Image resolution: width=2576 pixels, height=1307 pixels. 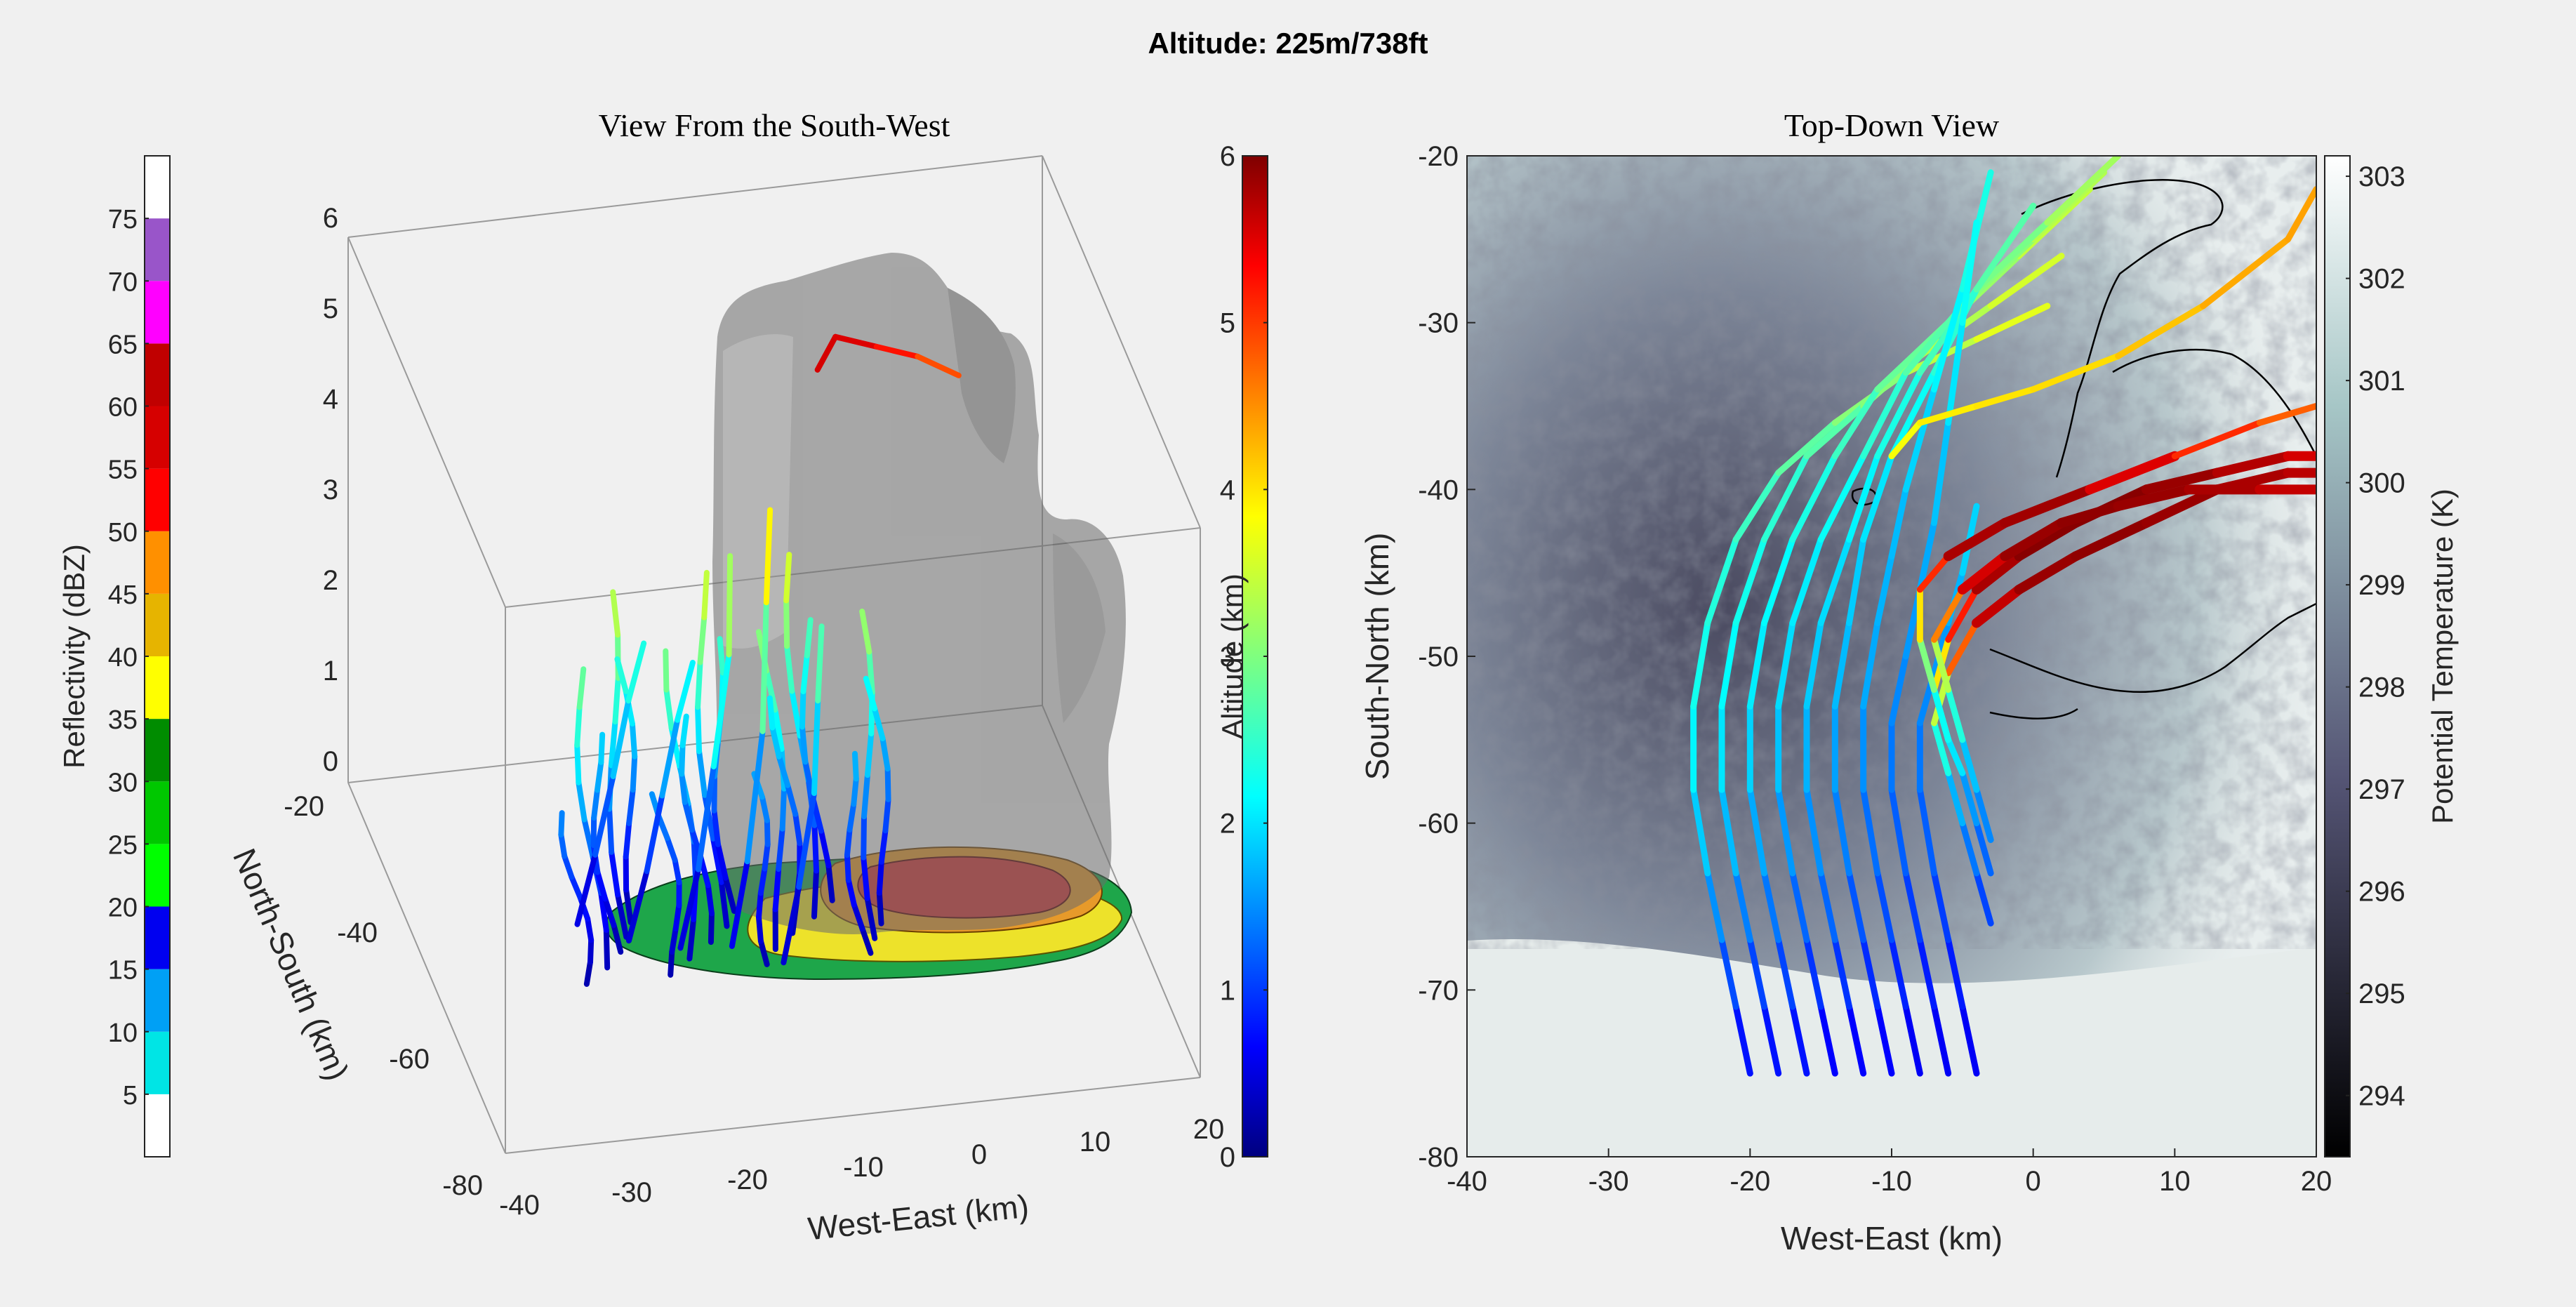 I want to click on y-tick-label: -50, so click(x=1439, y=657).